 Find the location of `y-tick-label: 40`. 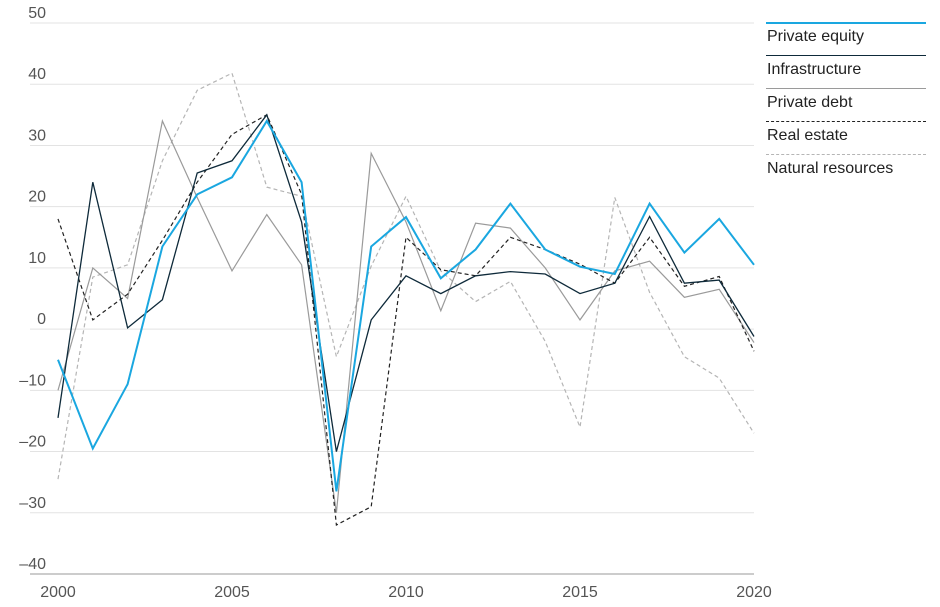

y-tick-label: 40 is located at coordinates (37, 74).